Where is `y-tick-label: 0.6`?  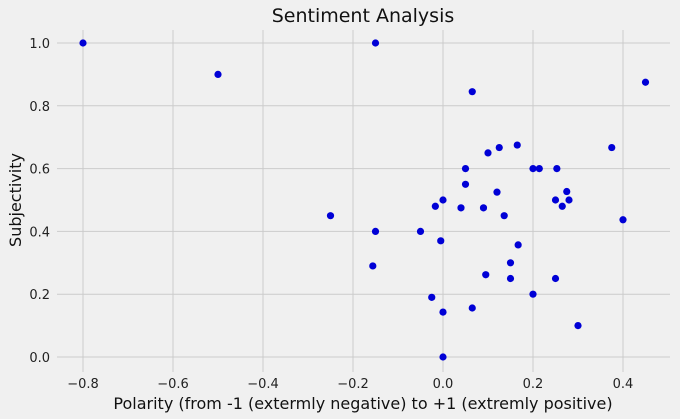 y-tick-label: 0.6 is located at coordinates (39, 170).